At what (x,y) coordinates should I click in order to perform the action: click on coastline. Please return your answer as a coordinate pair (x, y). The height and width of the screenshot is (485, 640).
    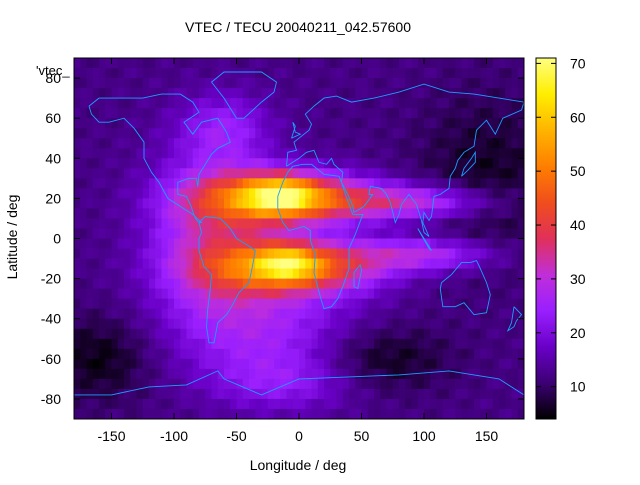
    Looking at the image, I should click on (244, 95).